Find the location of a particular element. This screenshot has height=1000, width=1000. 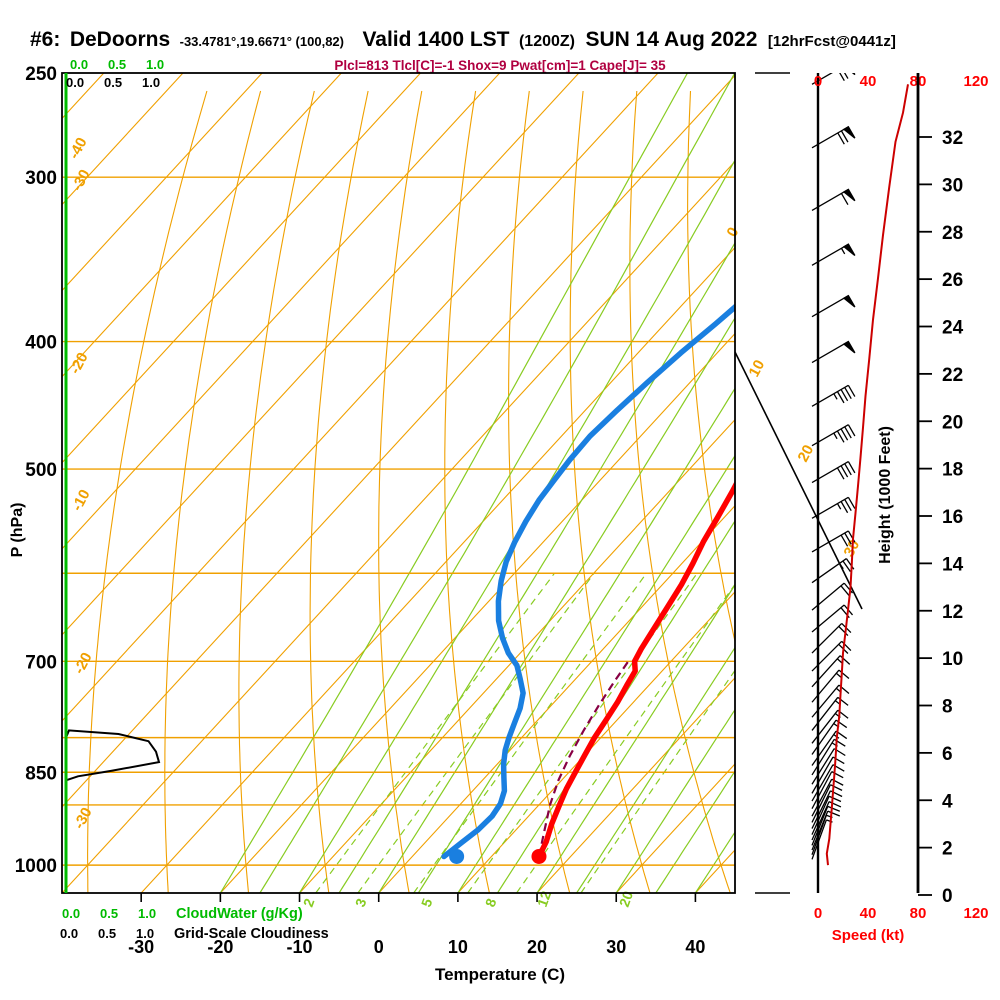

height-tick-24: 24 is located at coordinates (953, 328).